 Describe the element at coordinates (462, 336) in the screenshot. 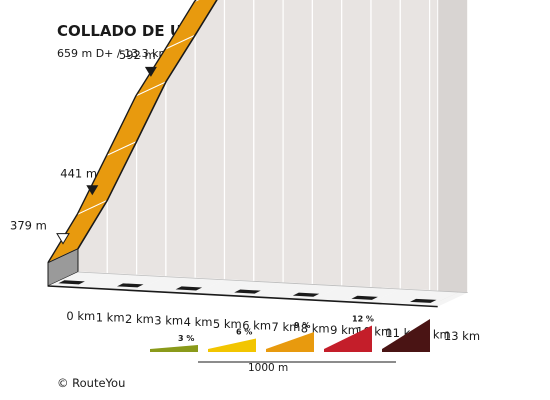

I see `km-tick-label: 13 km` at that location.